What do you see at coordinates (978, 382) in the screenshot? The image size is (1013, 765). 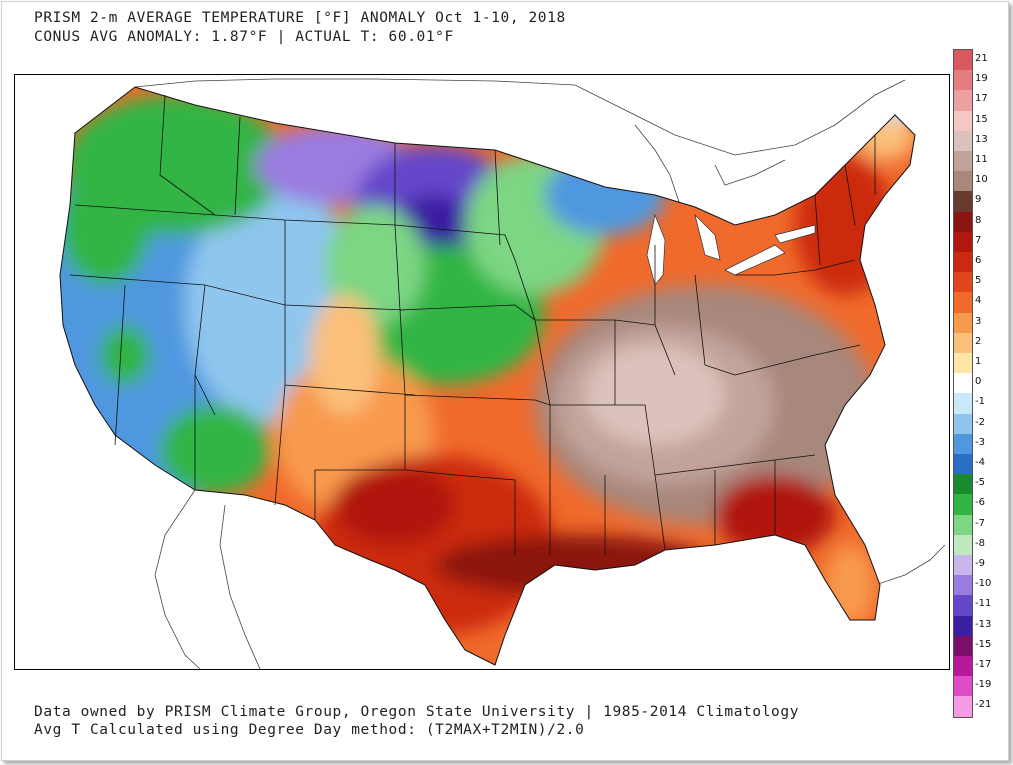 I see `color-scale-label: 0` at bounding box center [978, 382].